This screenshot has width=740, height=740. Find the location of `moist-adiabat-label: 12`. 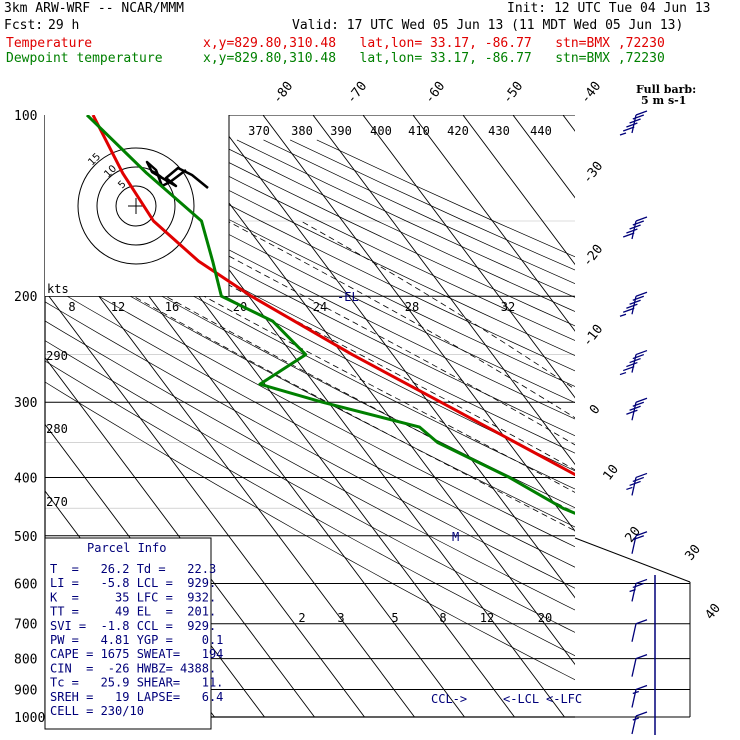

moist-adiabat-label: 12 is located at coordinates (118, 307).